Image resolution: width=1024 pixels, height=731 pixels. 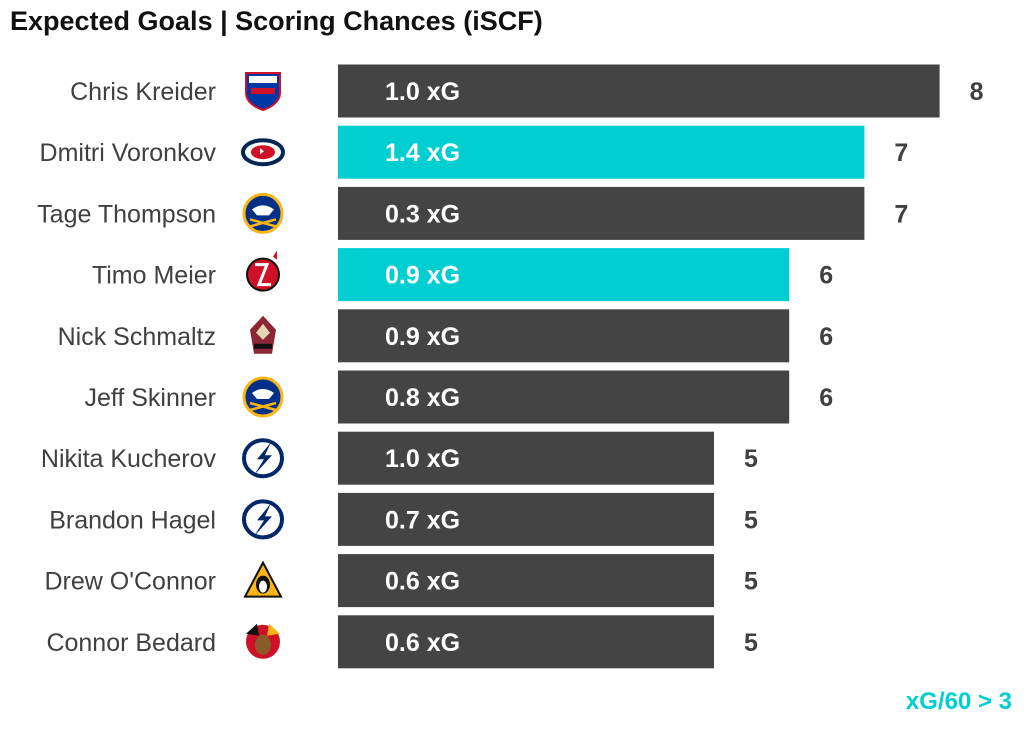 What do you see at coordinates (128, 153) in the screenshot?
I see `player-name: Dmitri Voronkov` at bounding box center [128, 153].